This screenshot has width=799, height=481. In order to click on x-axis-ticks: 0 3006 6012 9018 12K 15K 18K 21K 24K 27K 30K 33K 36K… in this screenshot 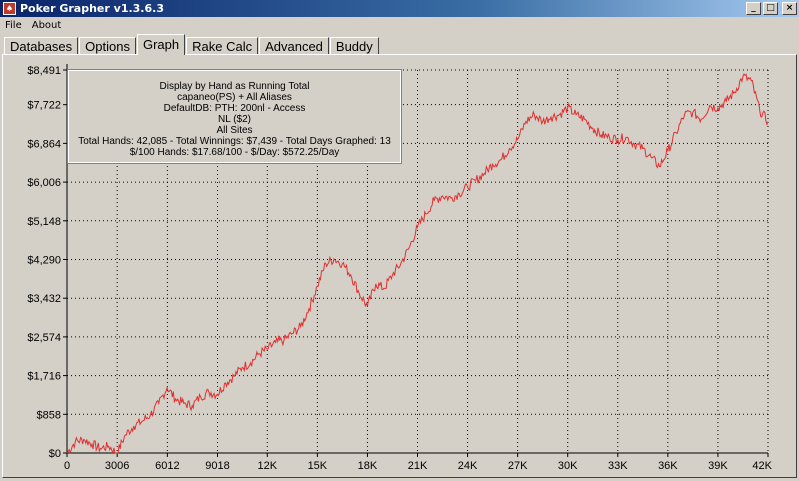, I will do `click(418, 462)`.